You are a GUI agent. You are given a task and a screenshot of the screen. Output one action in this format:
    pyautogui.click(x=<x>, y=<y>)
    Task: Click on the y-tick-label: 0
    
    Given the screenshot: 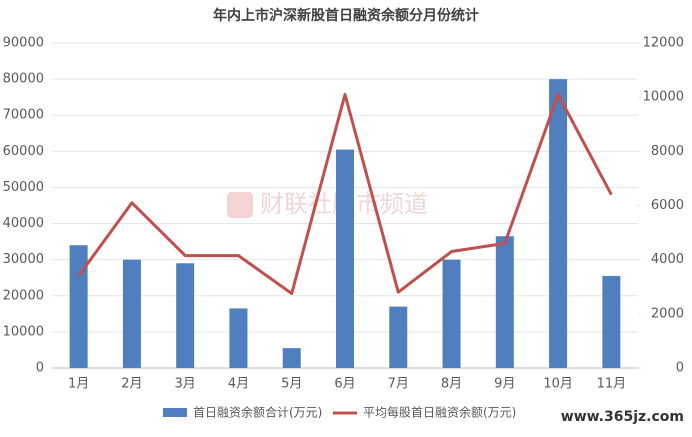 What is the action you would take?
    pyautogui.click(x=40, y=368)
    